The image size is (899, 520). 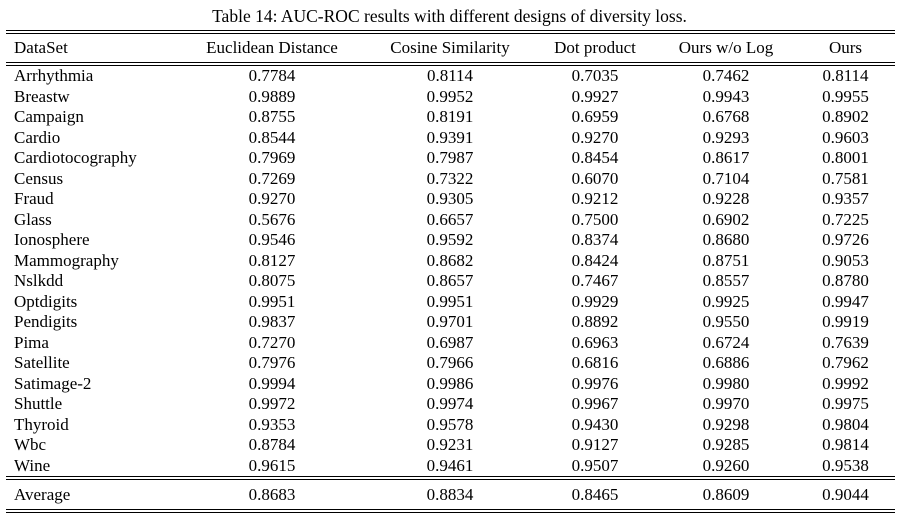 I want to click on table-row-shuttle: Shuttle 0.9972 0.9974 0.9967 0.9970 0.9975, so click(x=450, y=404).